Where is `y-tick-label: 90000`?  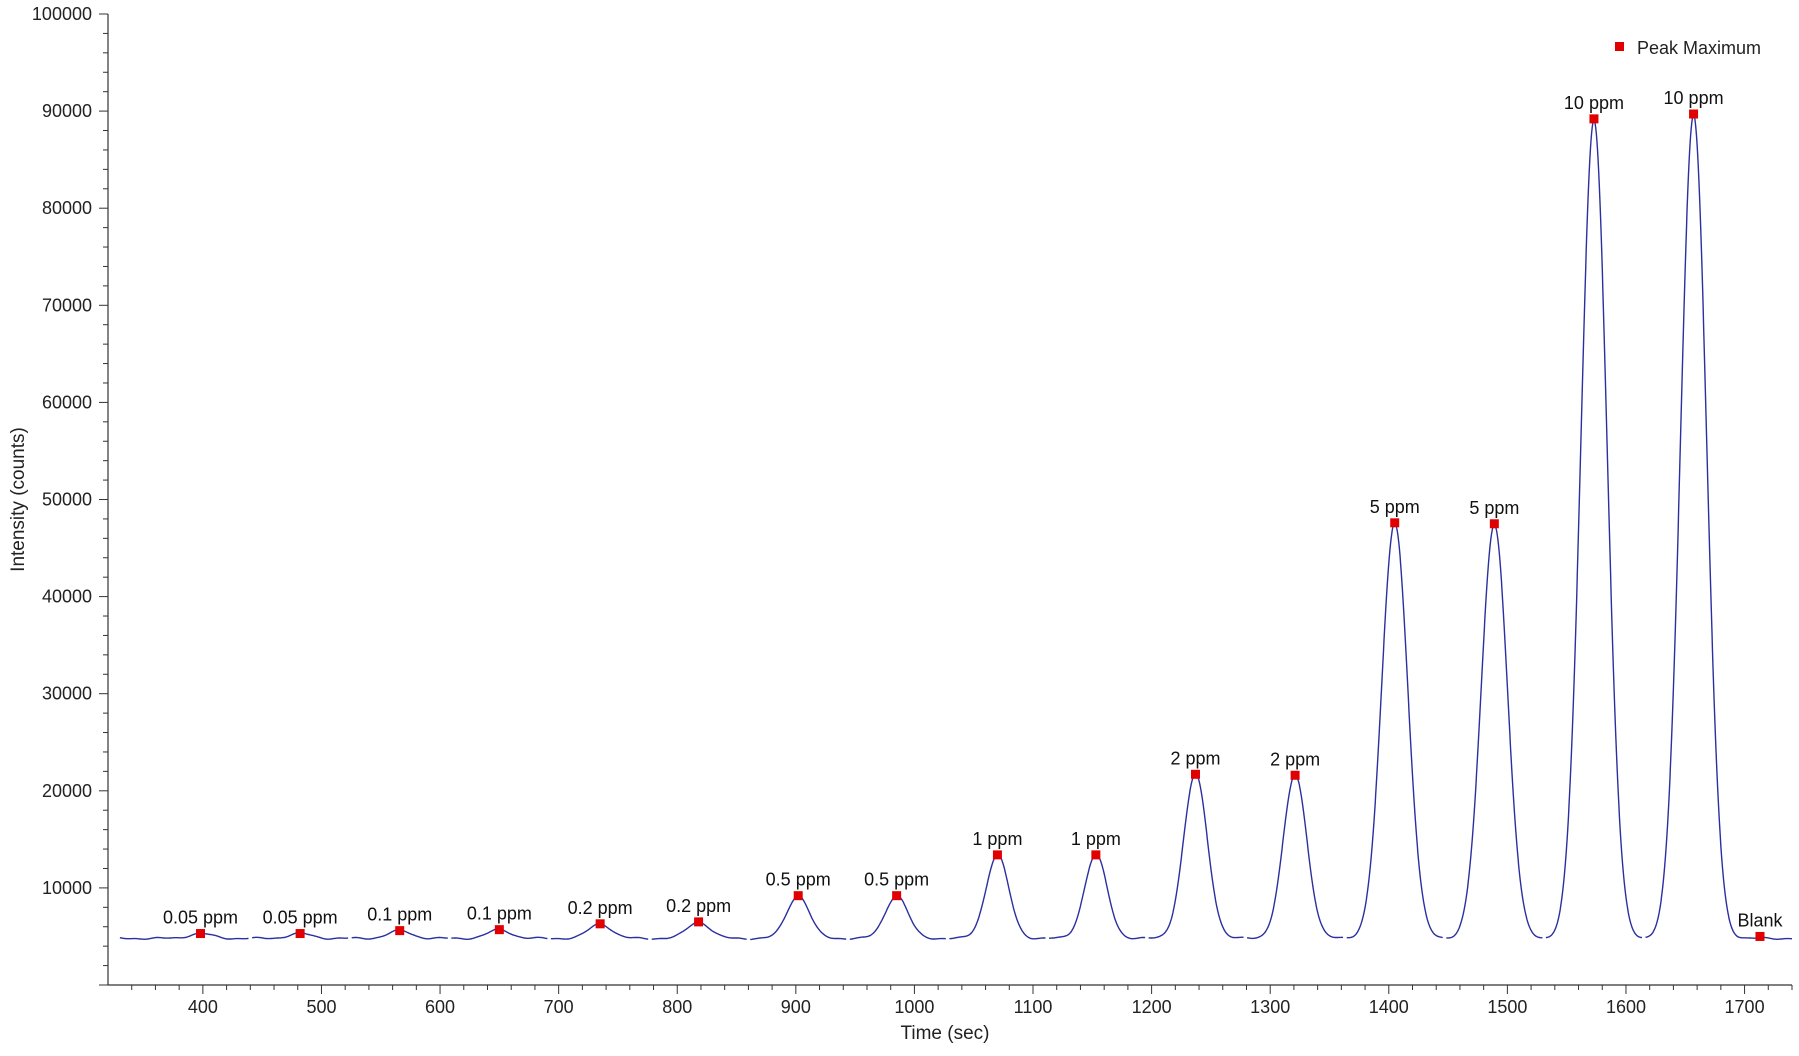 y-tick-label: 90000 is located at coordinates (67, 111).